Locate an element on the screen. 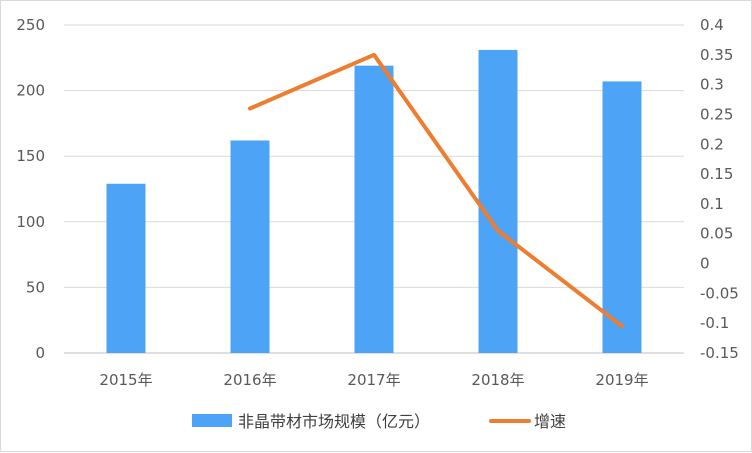 The image size is (752, 453). right-tick-label: 0.05 is located at coordinates (716, 234).